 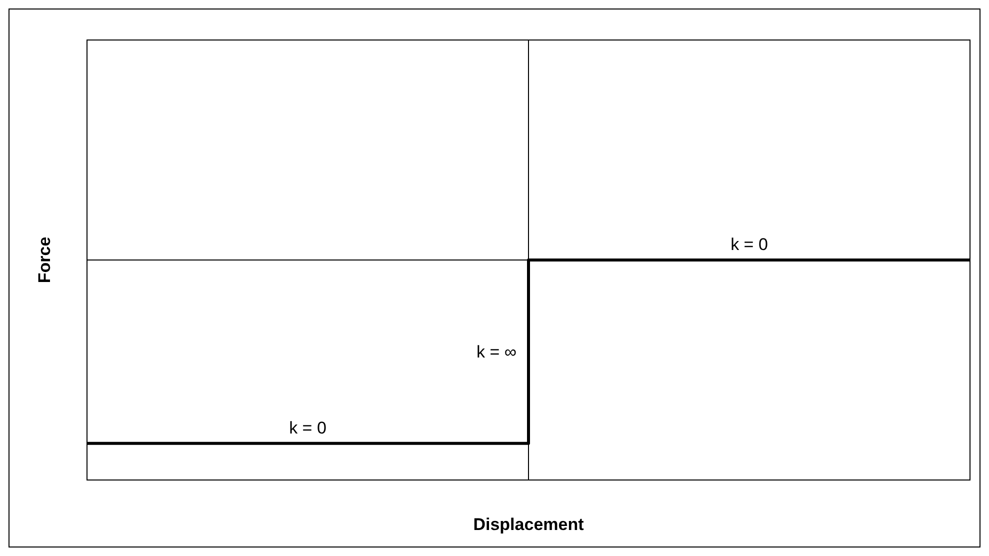 What do you see at coordinates (44, 260) in the screenshot?
I see `y-axis-title: Force` at bounding box center [44, 260].